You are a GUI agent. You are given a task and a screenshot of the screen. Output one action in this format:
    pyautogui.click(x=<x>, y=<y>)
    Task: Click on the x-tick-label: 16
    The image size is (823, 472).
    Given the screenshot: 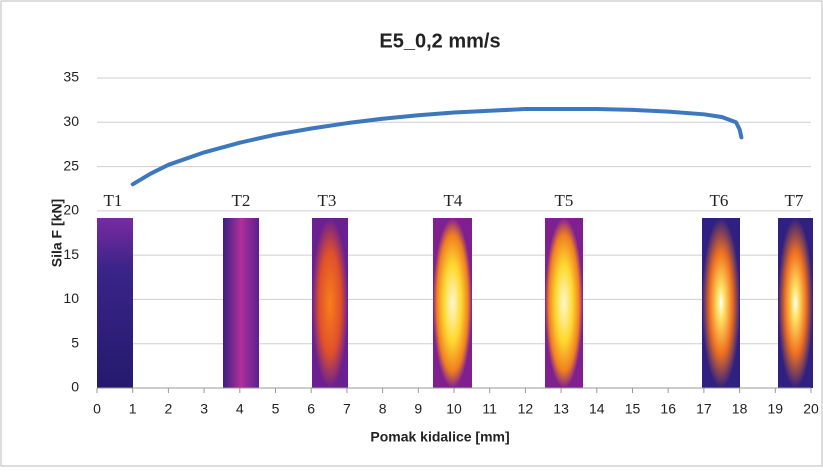 What is the action you would take?
    pyautogui.click(x=668, y=409)
    